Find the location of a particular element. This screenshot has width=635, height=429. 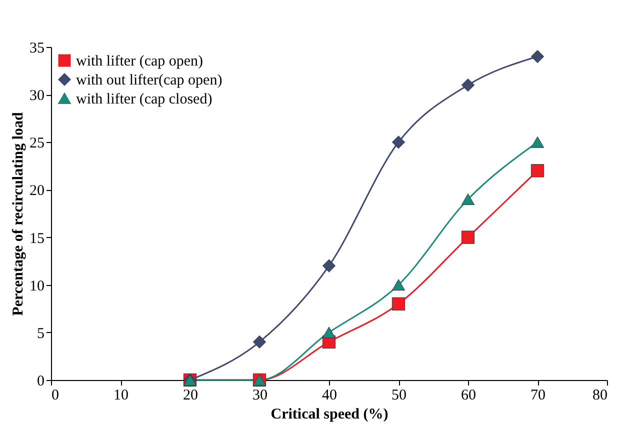

x-tick-label: 10 is located at coordinates (121, 396).